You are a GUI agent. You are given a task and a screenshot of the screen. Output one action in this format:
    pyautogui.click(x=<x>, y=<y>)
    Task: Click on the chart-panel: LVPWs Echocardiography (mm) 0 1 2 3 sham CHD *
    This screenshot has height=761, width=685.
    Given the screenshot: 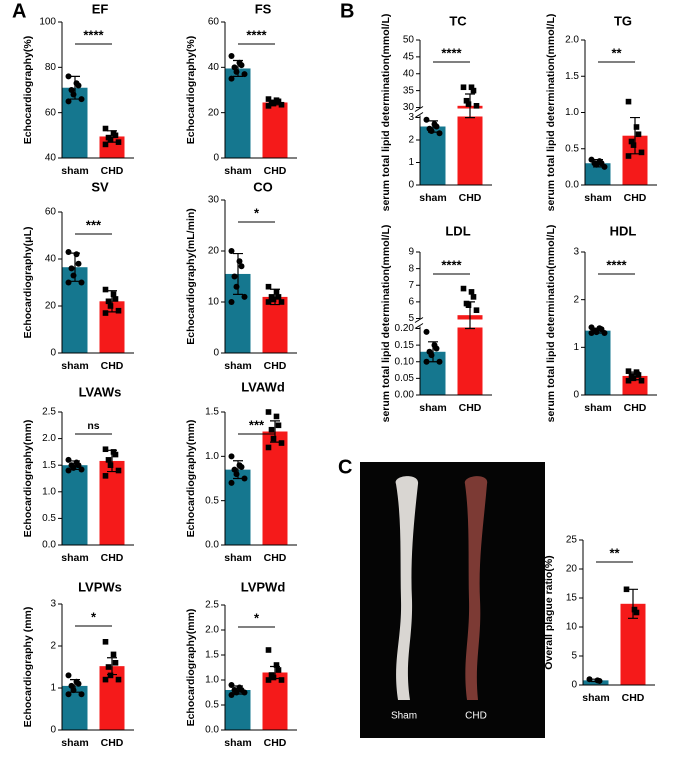 What is the action you would take?
    pyautogui.click(x=78, y=664)
    